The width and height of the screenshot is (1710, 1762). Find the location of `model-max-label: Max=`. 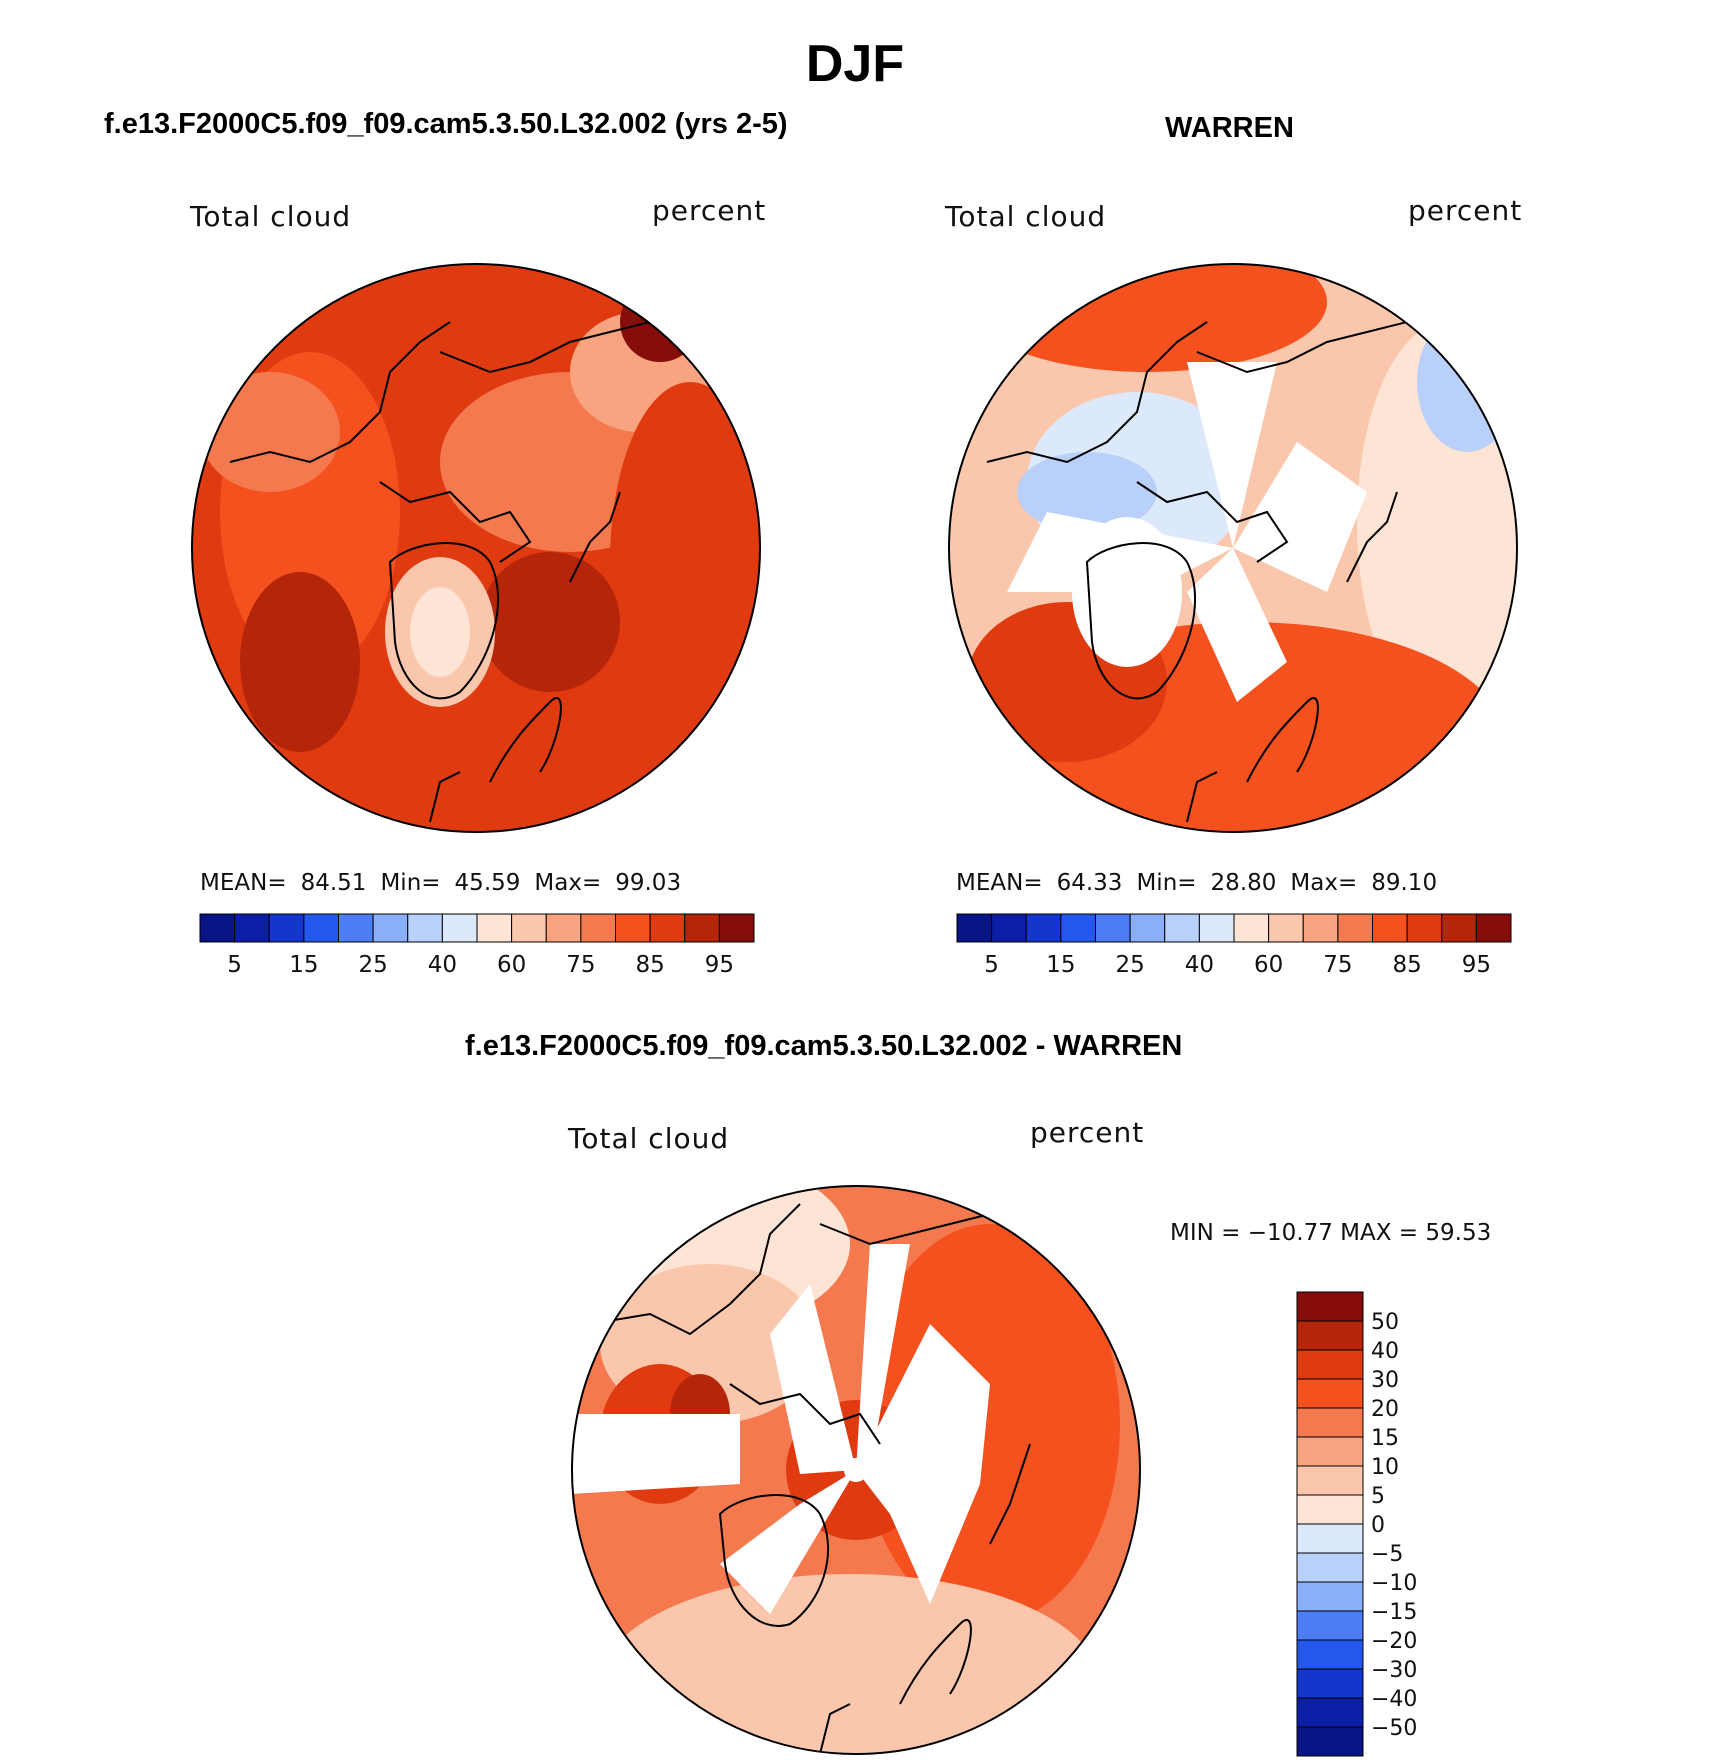

model-max-label: Max= is located at coordinates (568, 883).